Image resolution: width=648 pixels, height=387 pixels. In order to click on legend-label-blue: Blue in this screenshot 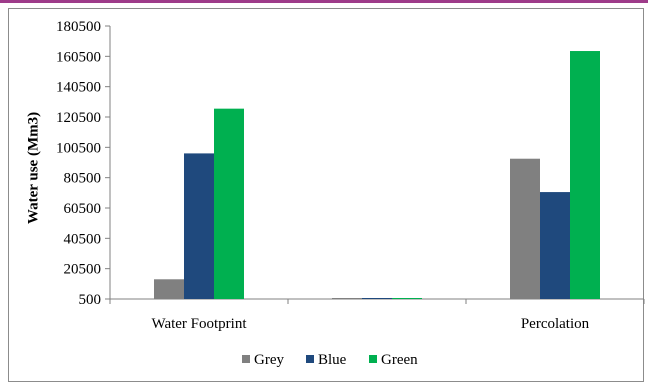, I will do `click(332, 360)`.